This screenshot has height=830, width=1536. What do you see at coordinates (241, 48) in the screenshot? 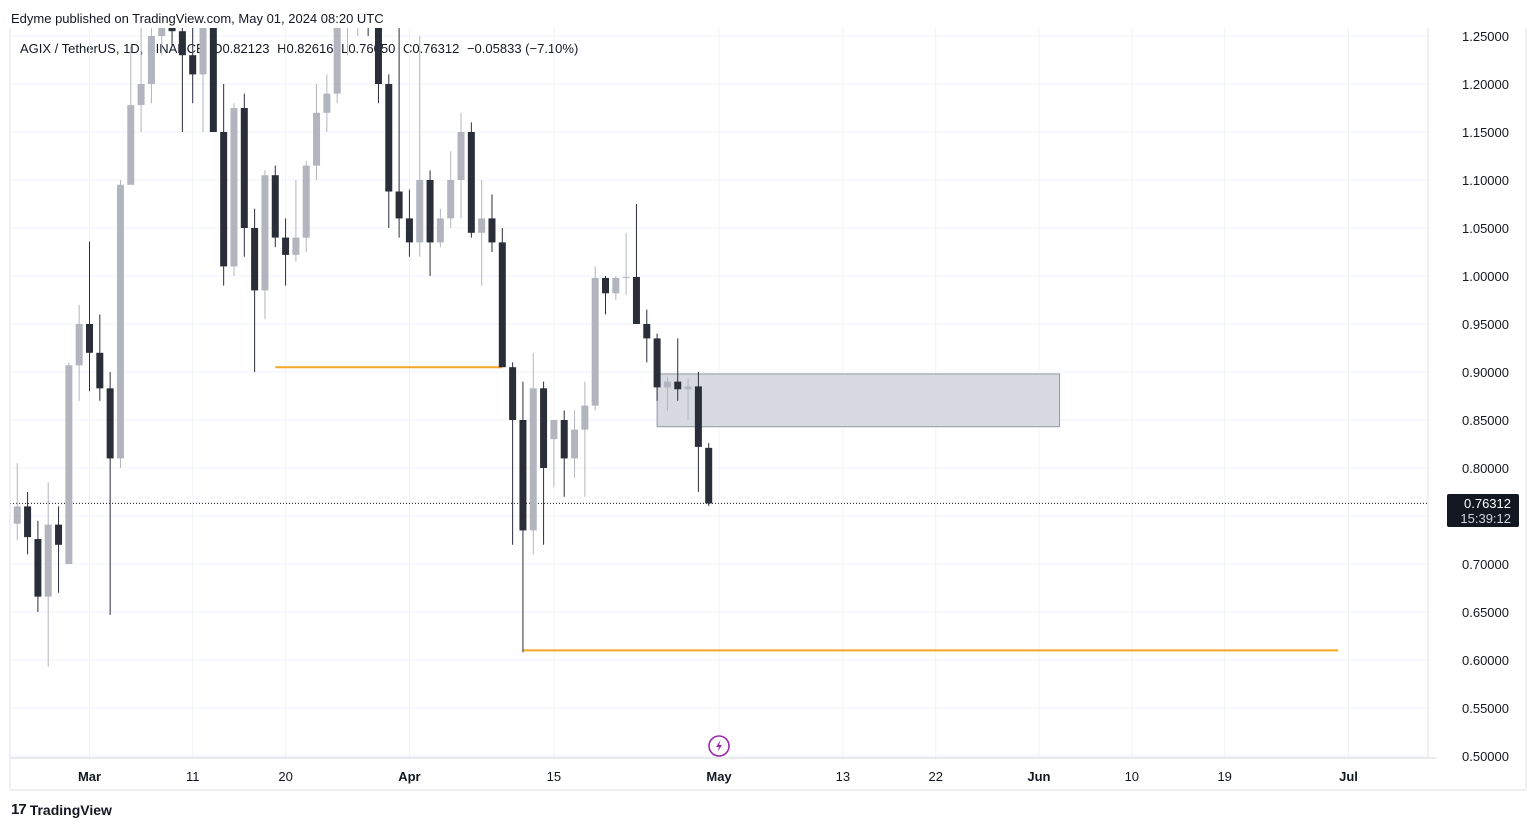
I see `legend-open: O0.82123` at bounding box center [241, 48].